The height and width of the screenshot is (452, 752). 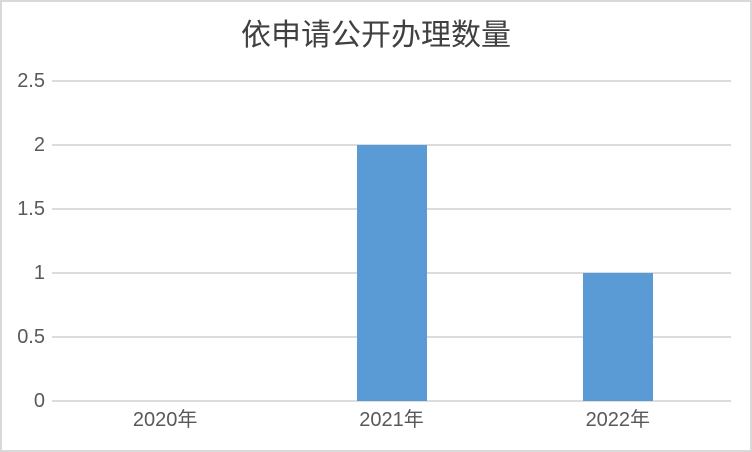 I want to click on x-tick-label: 2022年, so click(x=618, y=420).